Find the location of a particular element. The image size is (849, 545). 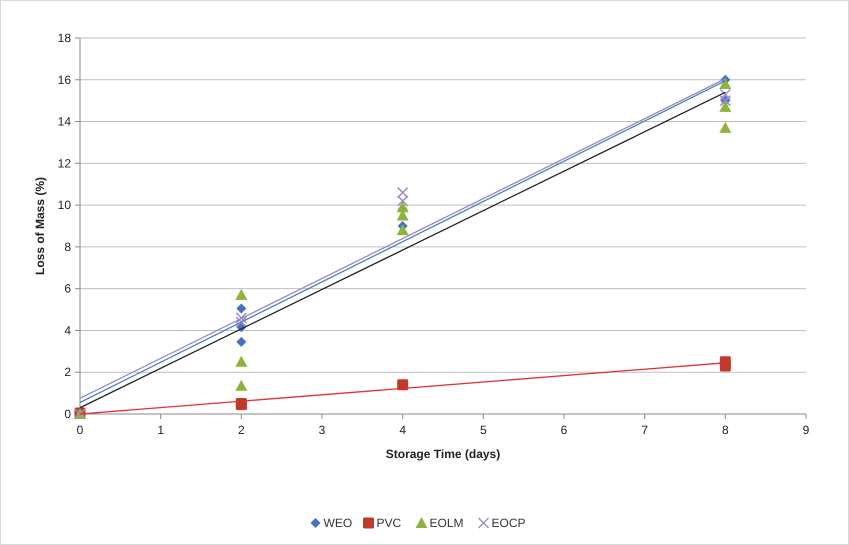

y-tick-label: 18 is located at coordinates (65, 38).